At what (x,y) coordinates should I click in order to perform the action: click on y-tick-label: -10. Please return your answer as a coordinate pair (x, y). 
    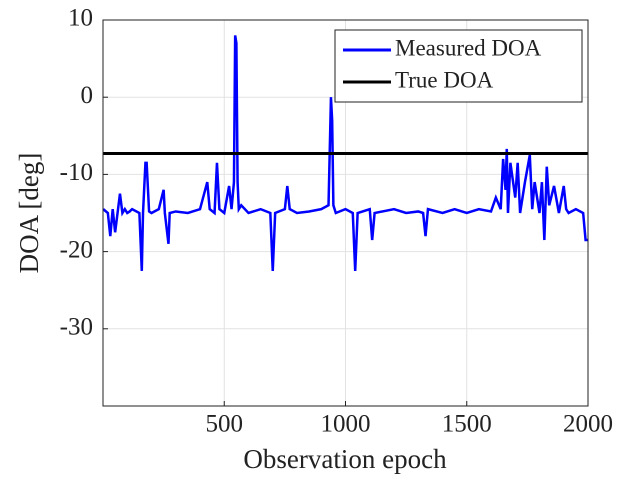
    Looking at the image, I should click on (76, 172).